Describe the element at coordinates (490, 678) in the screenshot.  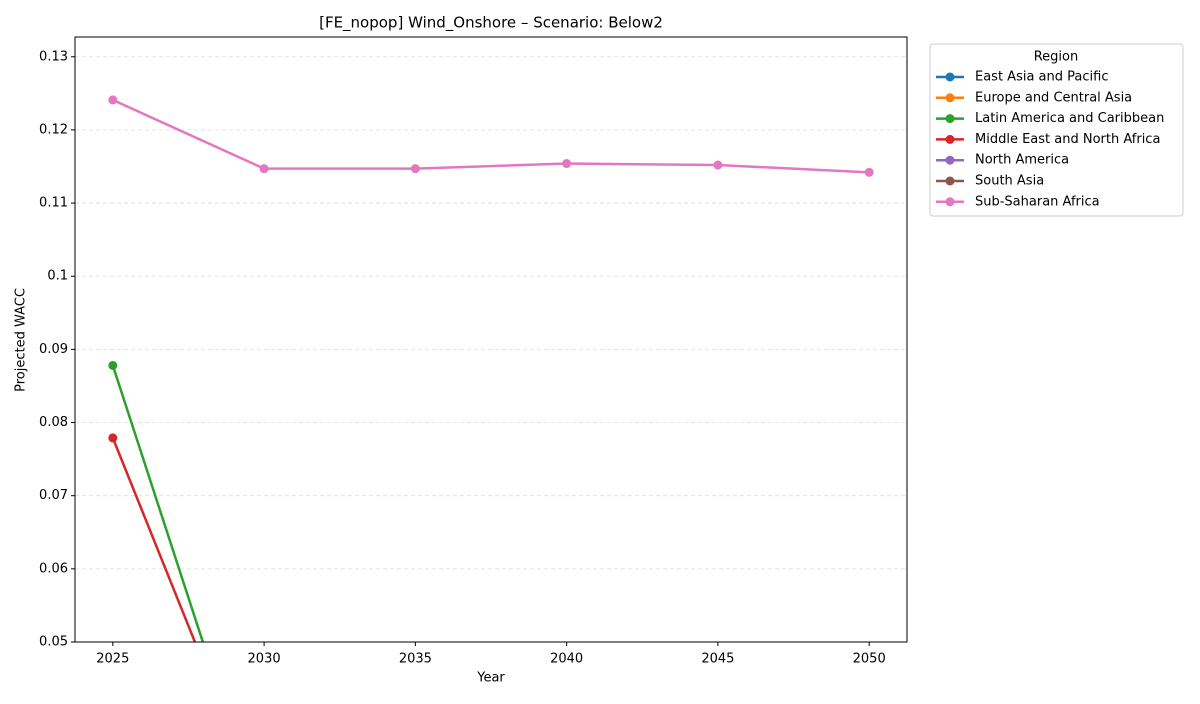
I see `x-axis-label: Year` at that location.